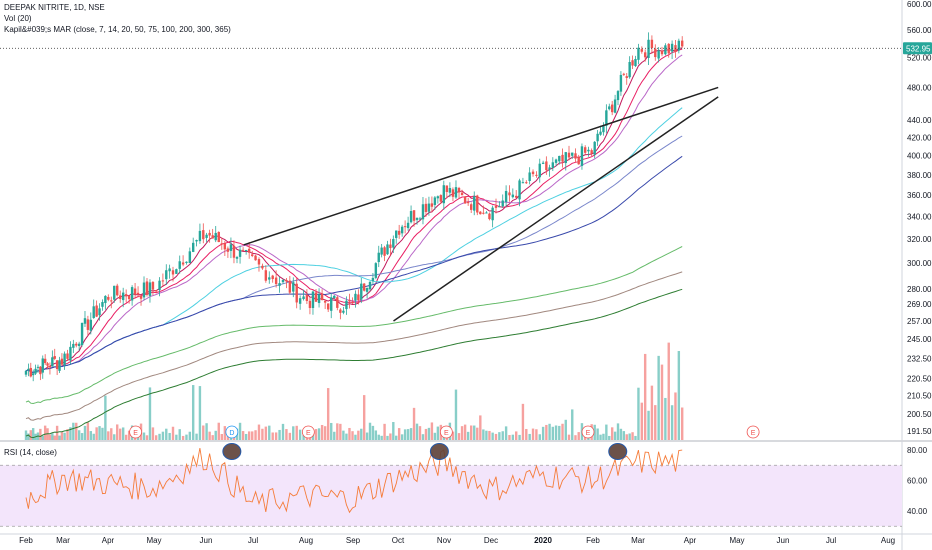  I want to click on time-tick-label: Aug, so click(888, 540).